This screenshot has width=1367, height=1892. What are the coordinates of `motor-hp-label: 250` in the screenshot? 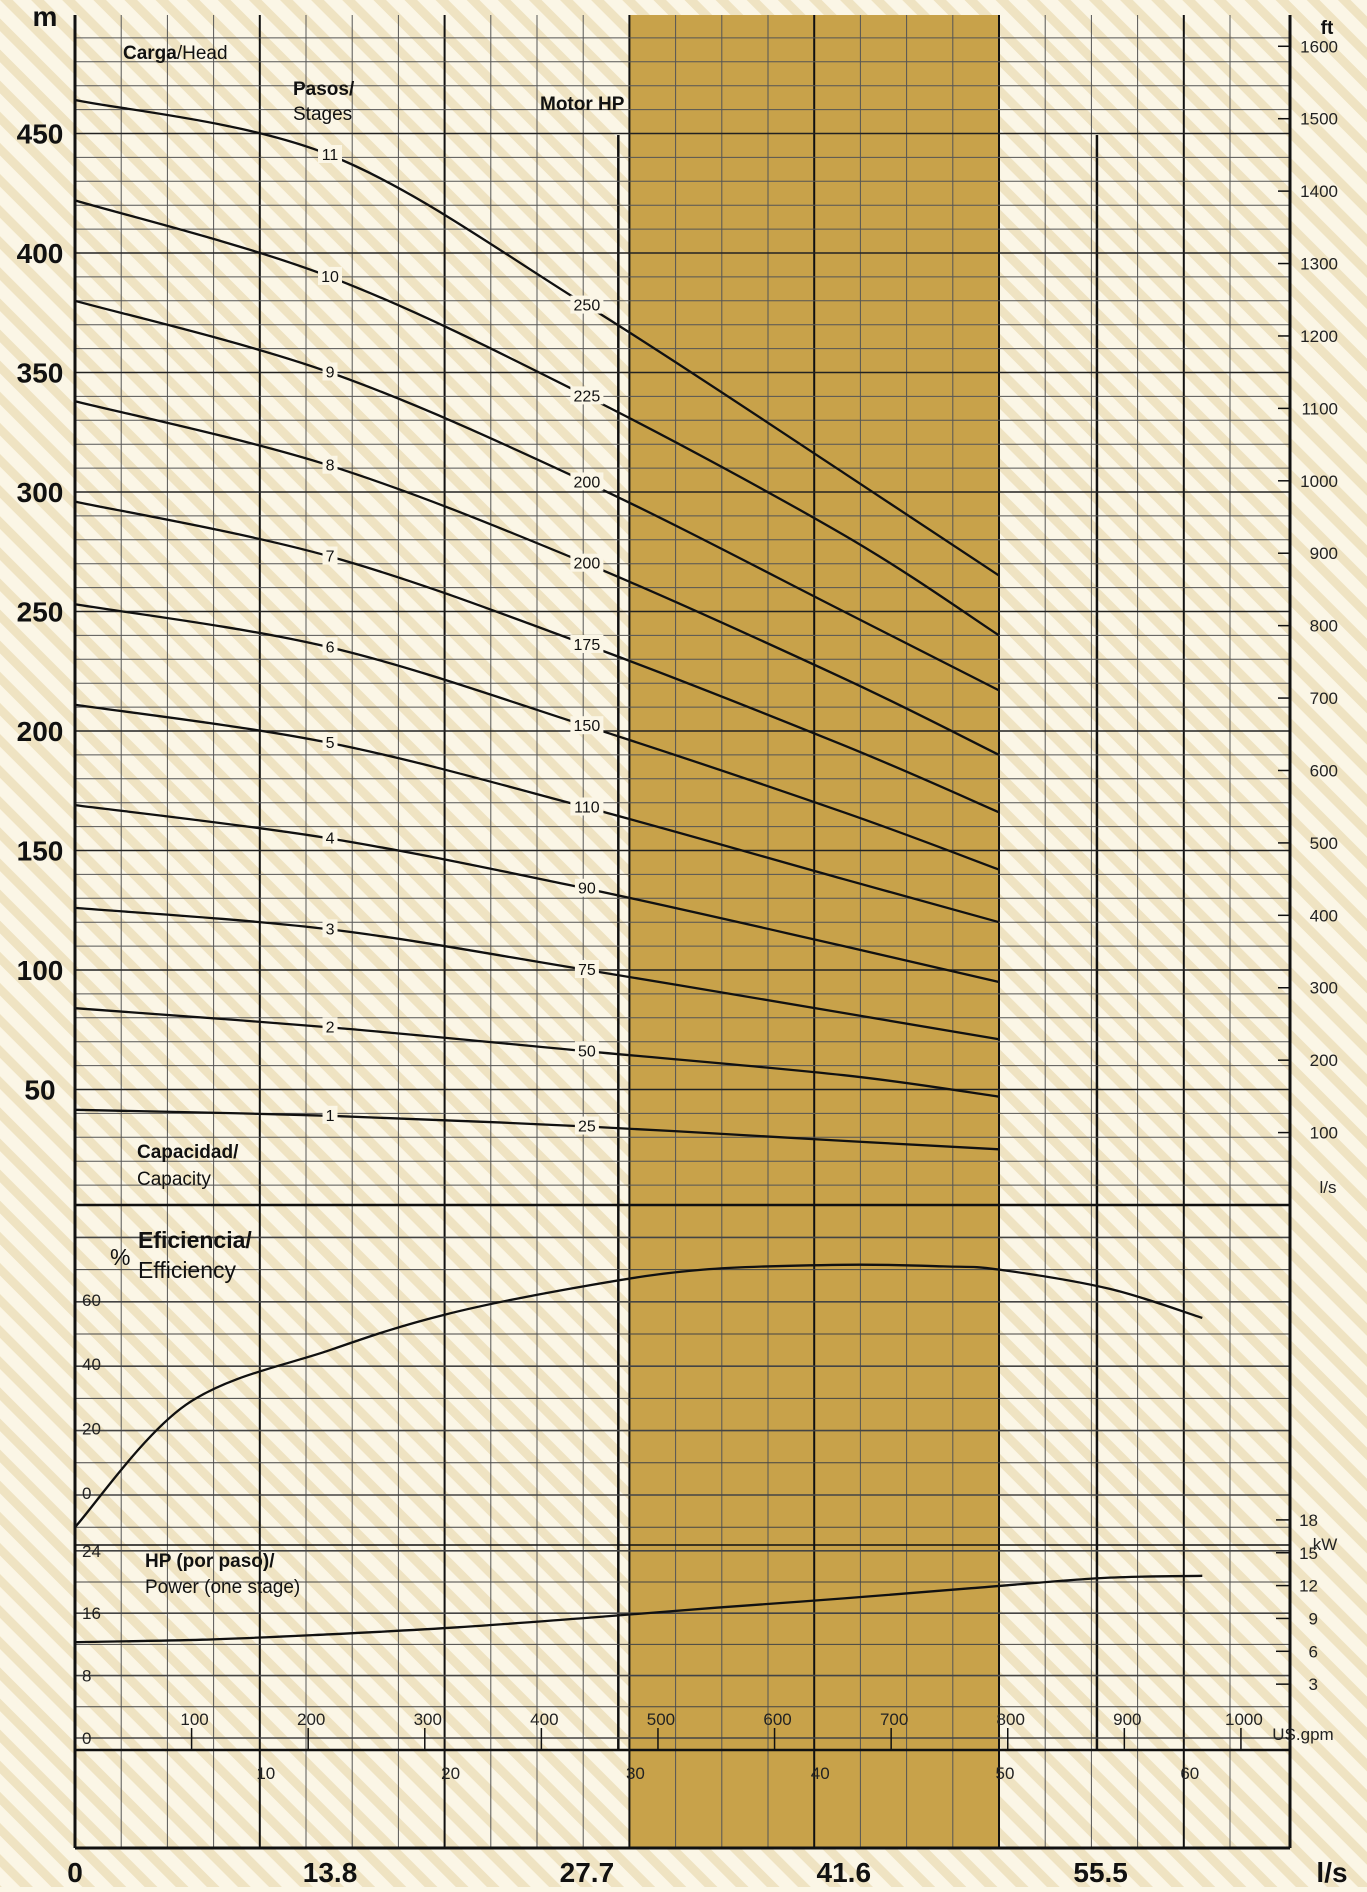 It's located at (587, 306).